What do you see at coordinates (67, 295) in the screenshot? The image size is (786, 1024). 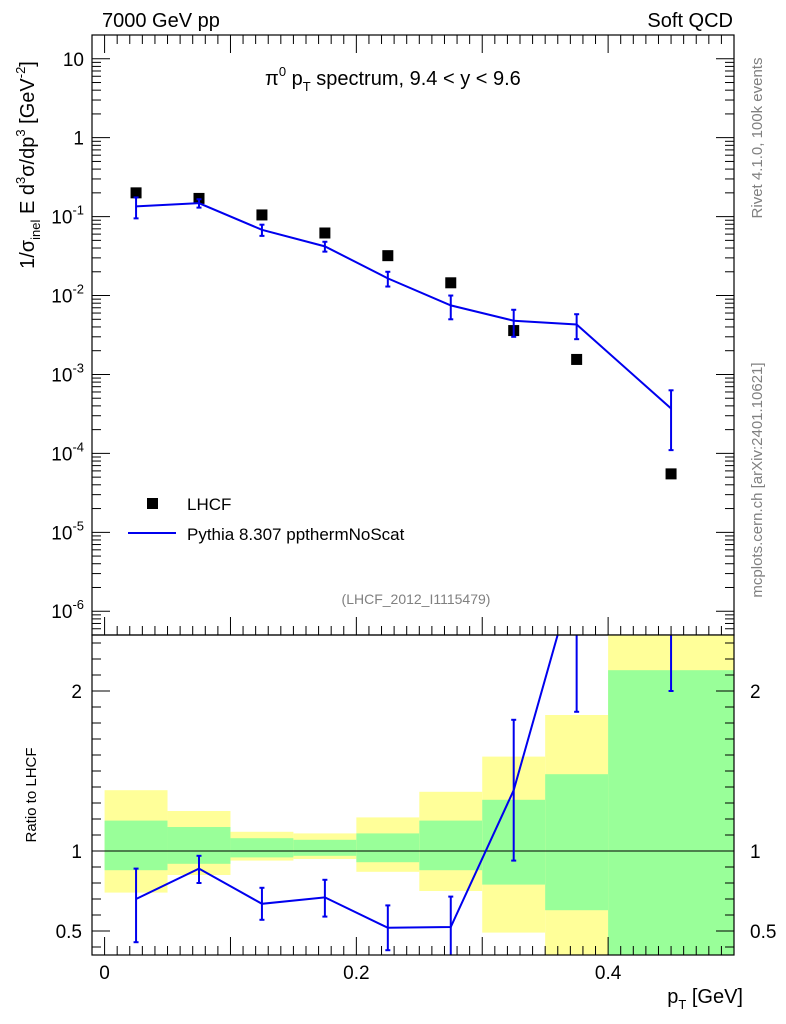 I see `y-tick-label: 10⁻²` at bounding box center [67, 295].